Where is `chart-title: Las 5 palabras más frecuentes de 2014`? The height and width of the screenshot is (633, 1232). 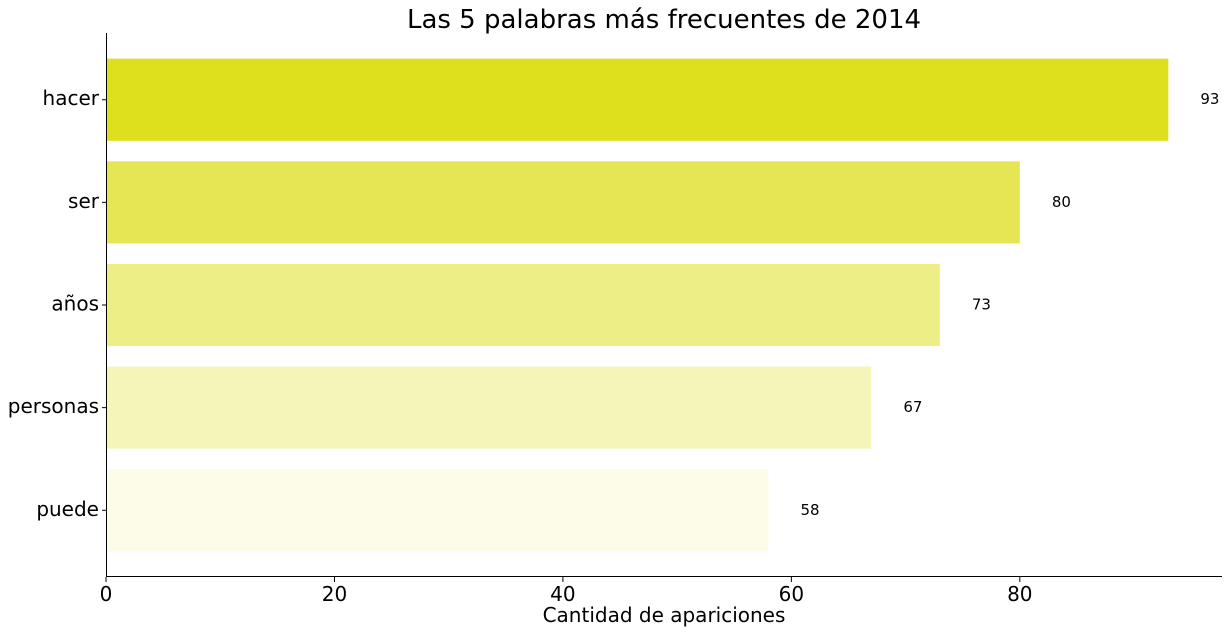
chart-title: Las 5 palabras más frecuentes de 2014 is located at coordinates (664, 20).